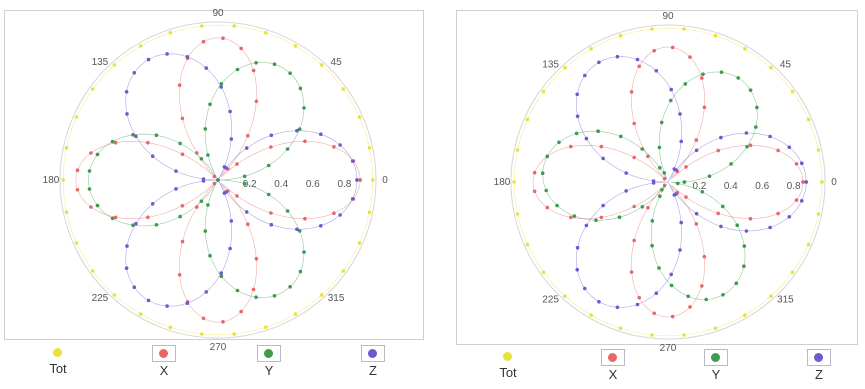 This screenshot has height=389, width=865. Describe the element at coordinates (215, 365) in the screenshot. I see `legend-left: Tot X Y Z` at that location.